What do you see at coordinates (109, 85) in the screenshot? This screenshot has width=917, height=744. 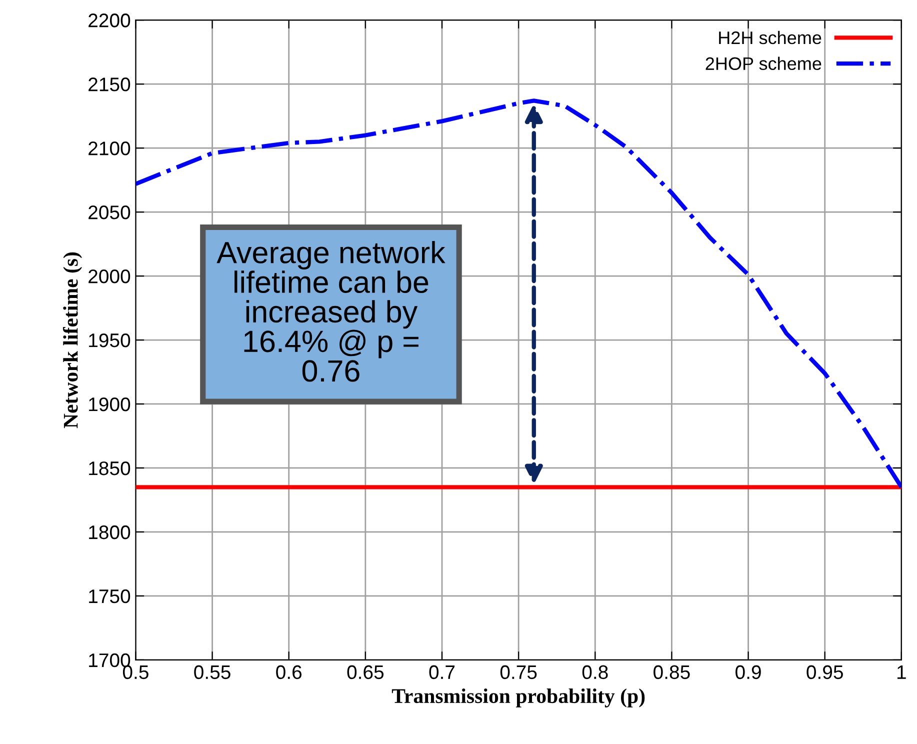 I see `y-tick-label: 2150` at bounding box center [109, 85].